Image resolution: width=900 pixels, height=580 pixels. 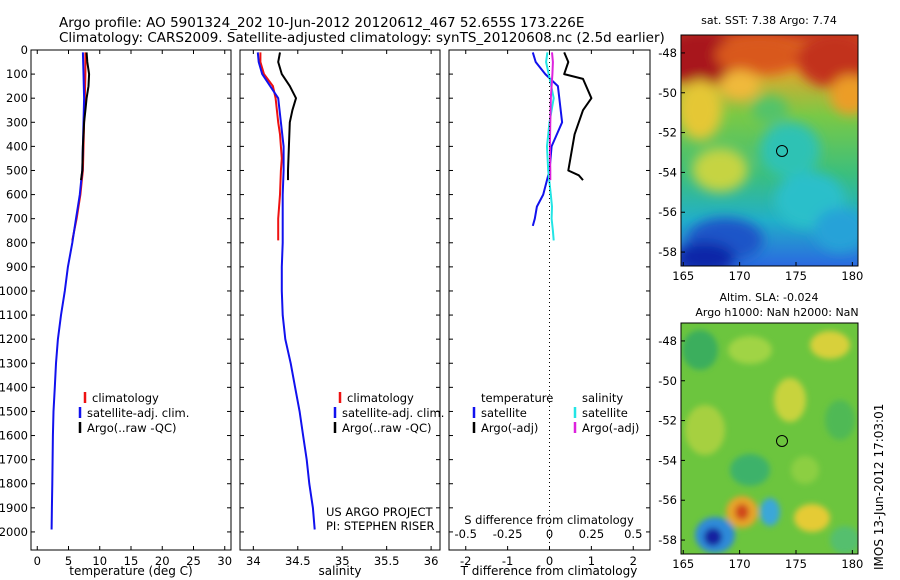 What do you see at coordinates (17, 243) in the screenshot?
I see `depth-tick-label: 800` at bounding box center [17, 243].